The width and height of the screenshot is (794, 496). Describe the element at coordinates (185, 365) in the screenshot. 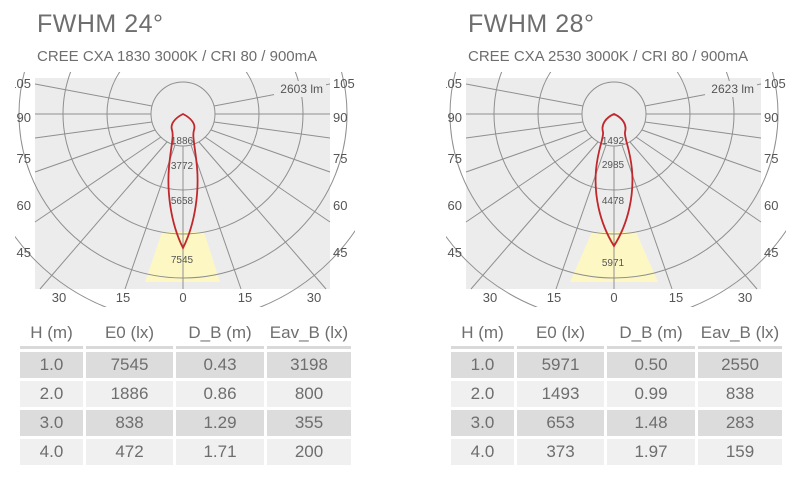

I see `table-row: 1.0 7545 0.43 3198` at that location.